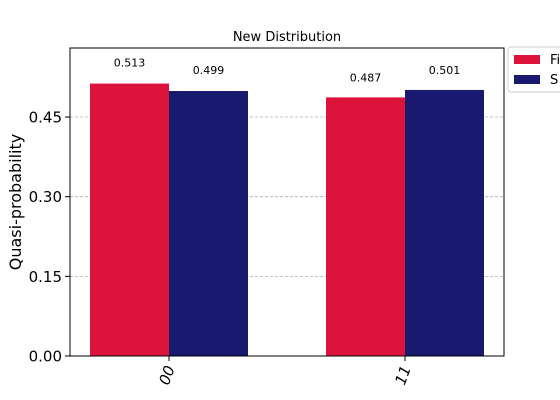 This screenshot has width=560, height=400. I want to click on y-axis: 0.00 0.15 0.30 0.45, so click(49, 237).